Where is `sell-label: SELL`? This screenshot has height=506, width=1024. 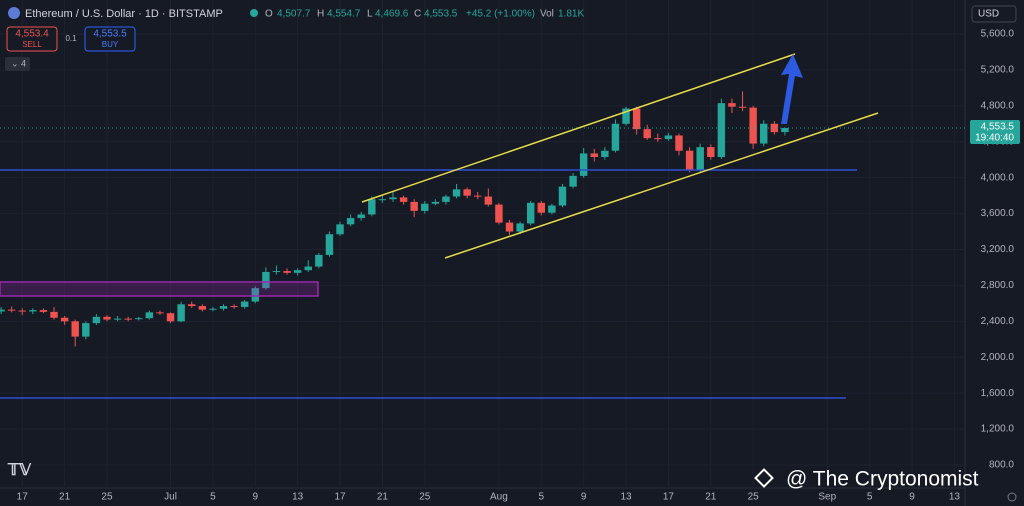 sell-label: SELL is located at coordinates (32, 44).